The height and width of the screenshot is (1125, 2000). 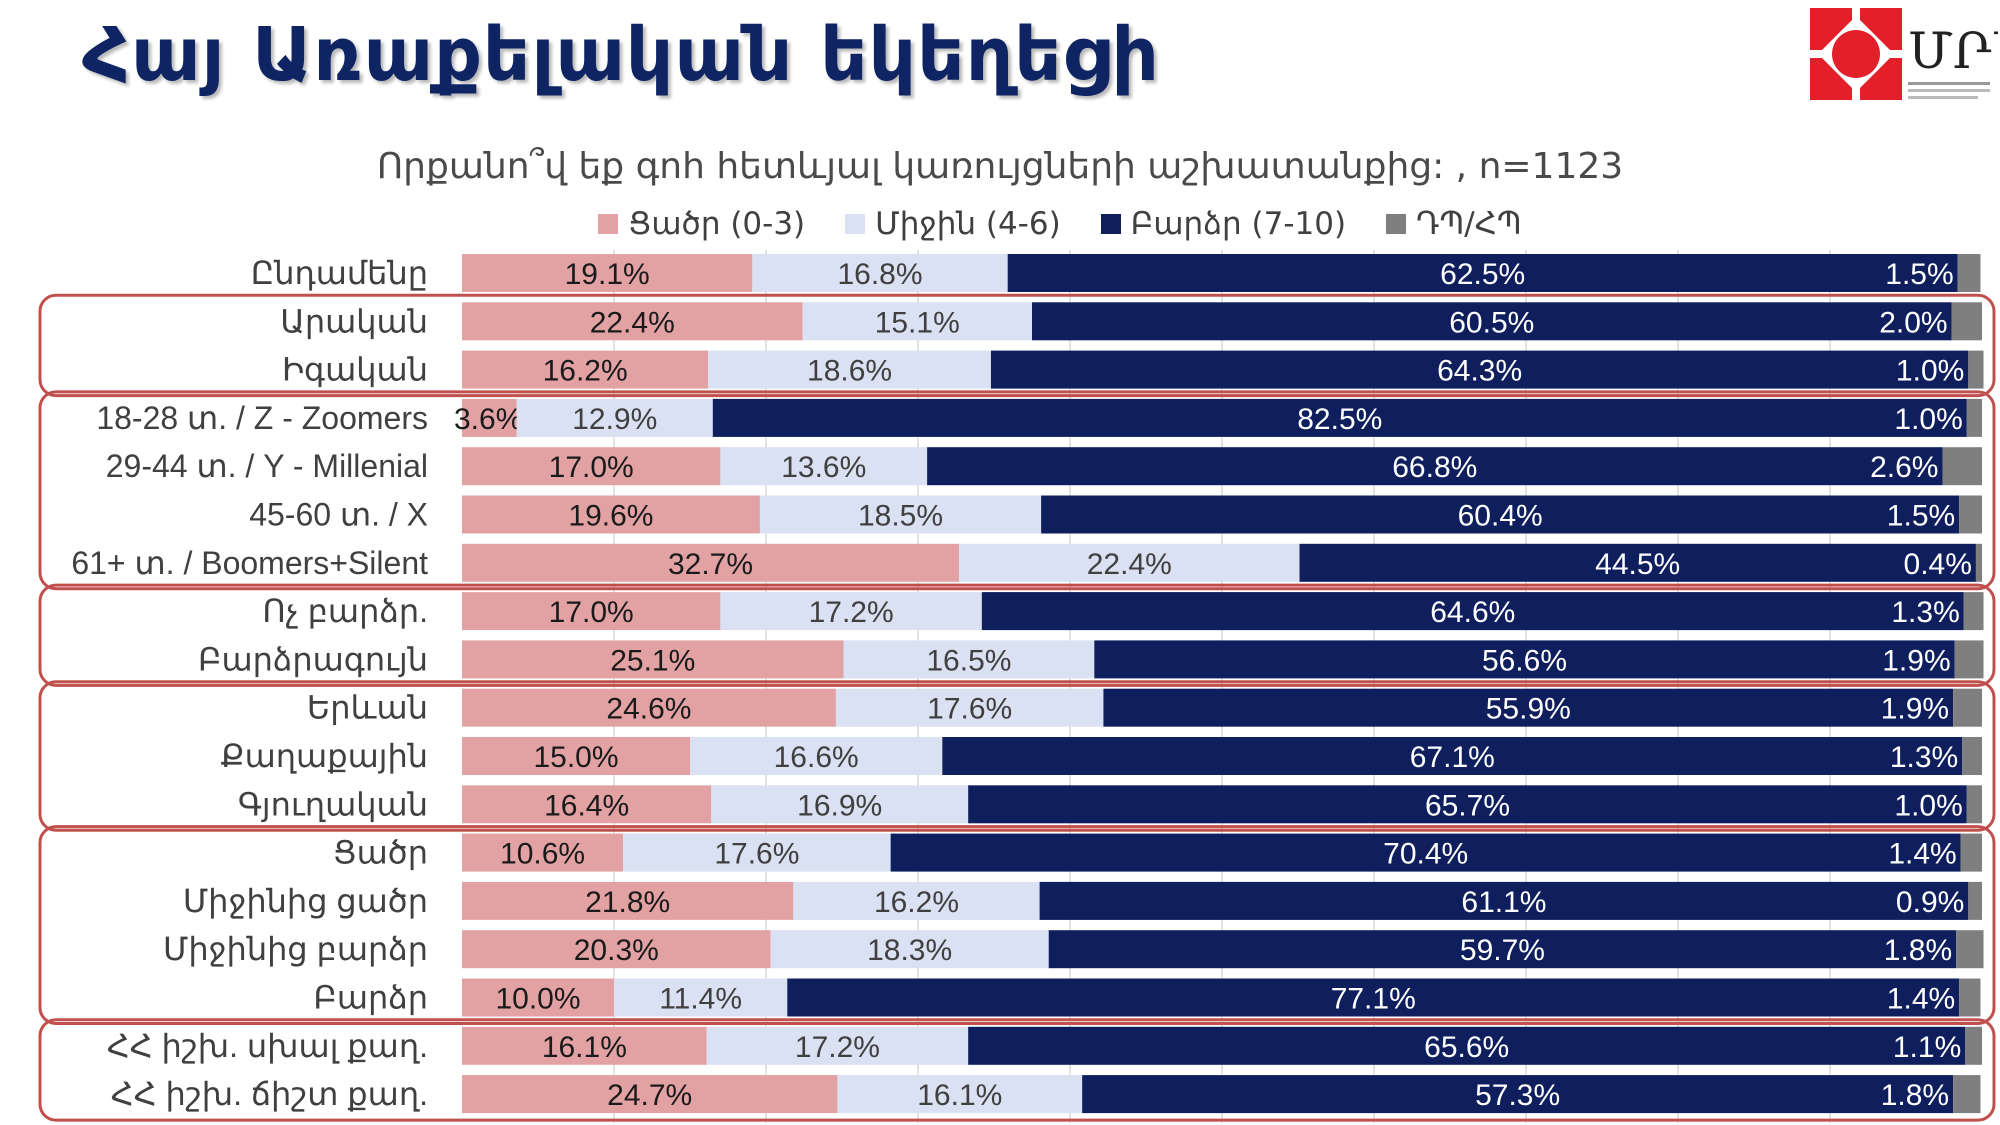 What do you see at coordinates (267, 1046) in the screenshot?
I see `category-label: ՀՀ իշխ. սխալ քաղ.` at bounding box center [267, 1046].